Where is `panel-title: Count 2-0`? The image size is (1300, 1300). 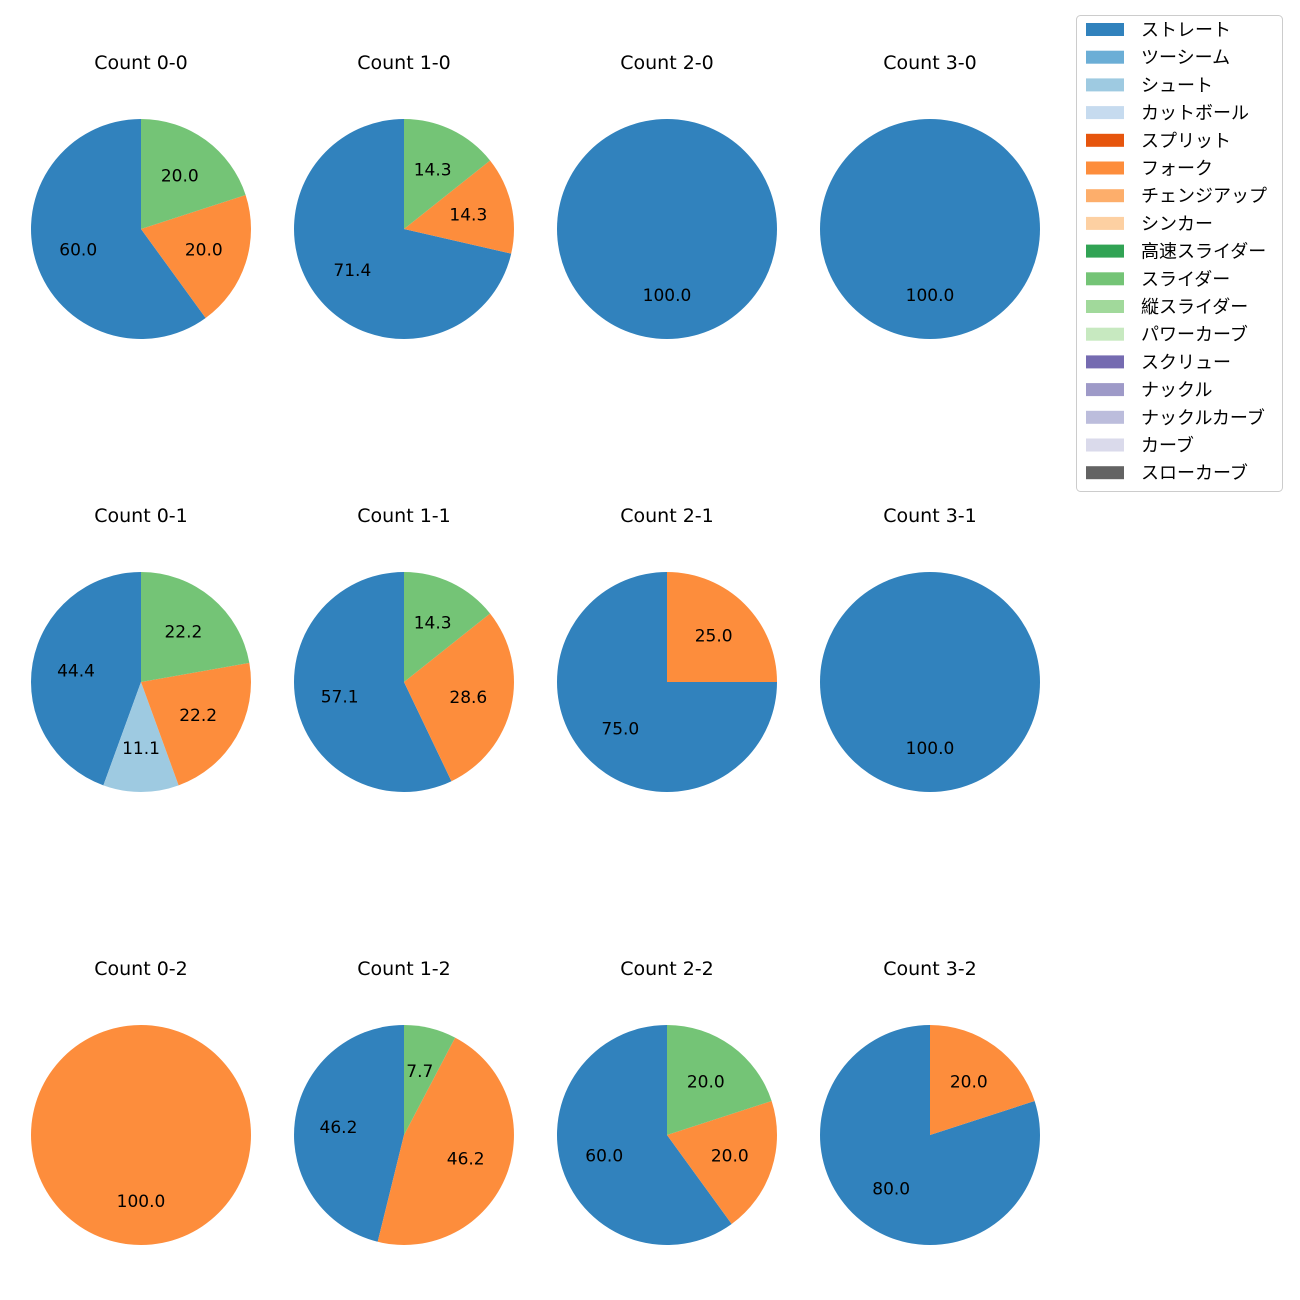
panel-title: Count 2-0 is located at coordinates (667, 63).